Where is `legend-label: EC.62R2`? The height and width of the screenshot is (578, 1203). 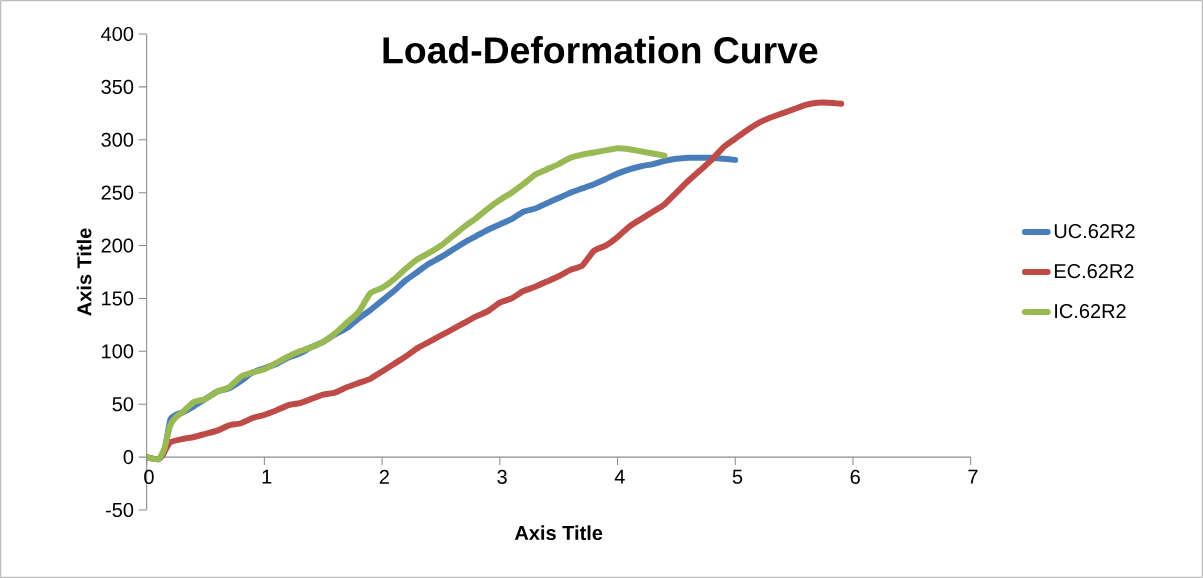
legend-label: EC.62R2 is located at coordinates (1094, 271).